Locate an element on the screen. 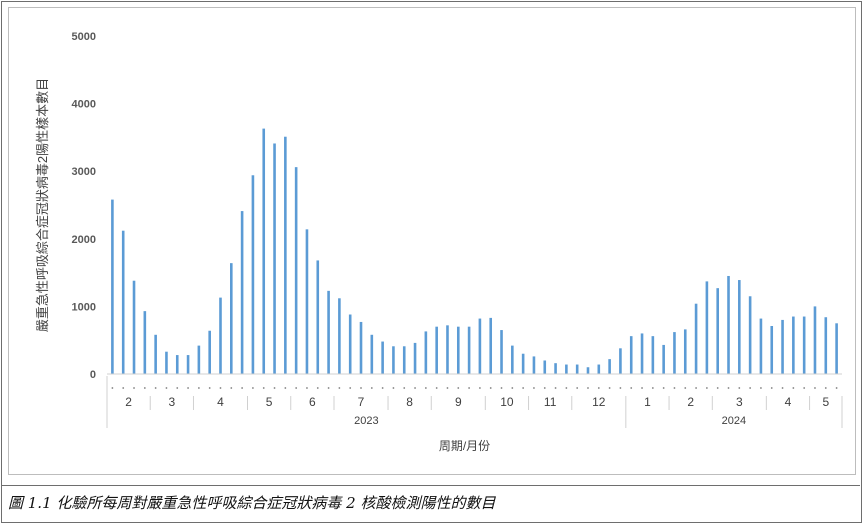  x-axis-label: 周期/月份 is located at coordinates (464, 446).